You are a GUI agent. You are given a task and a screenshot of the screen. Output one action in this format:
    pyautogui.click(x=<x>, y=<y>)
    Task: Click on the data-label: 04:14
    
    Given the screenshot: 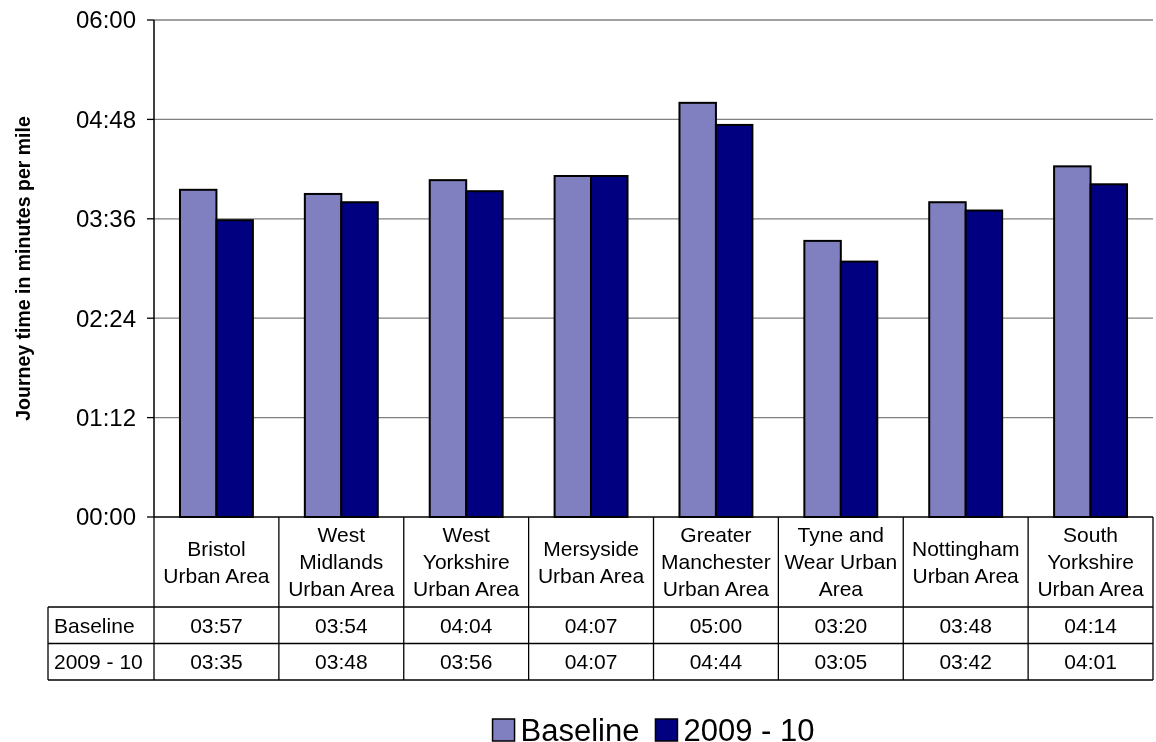 What is the action you would take?
    pyautogui.click(x=1091, y=625)
    